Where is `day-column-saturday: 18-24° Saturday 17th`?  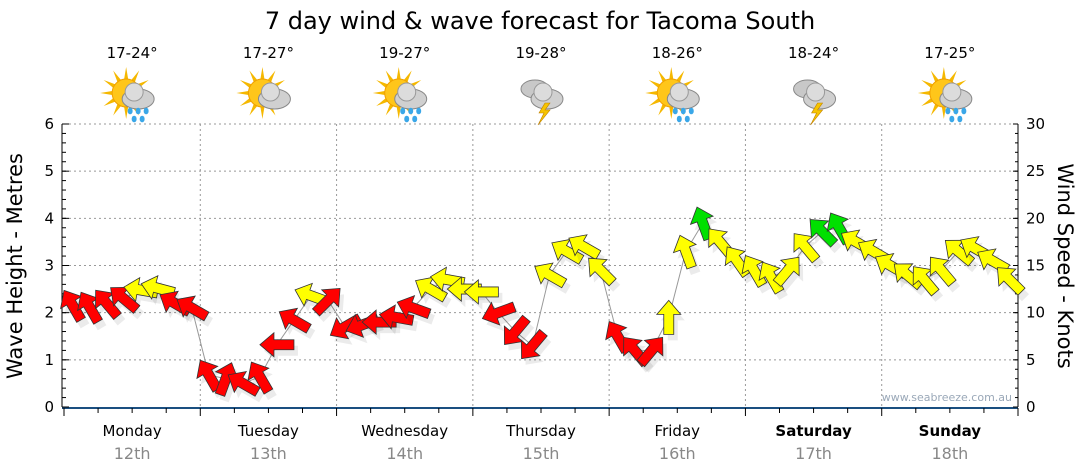
day-column-saturday: 18-24° Saturday 17th is located at coordinates (813, 253).